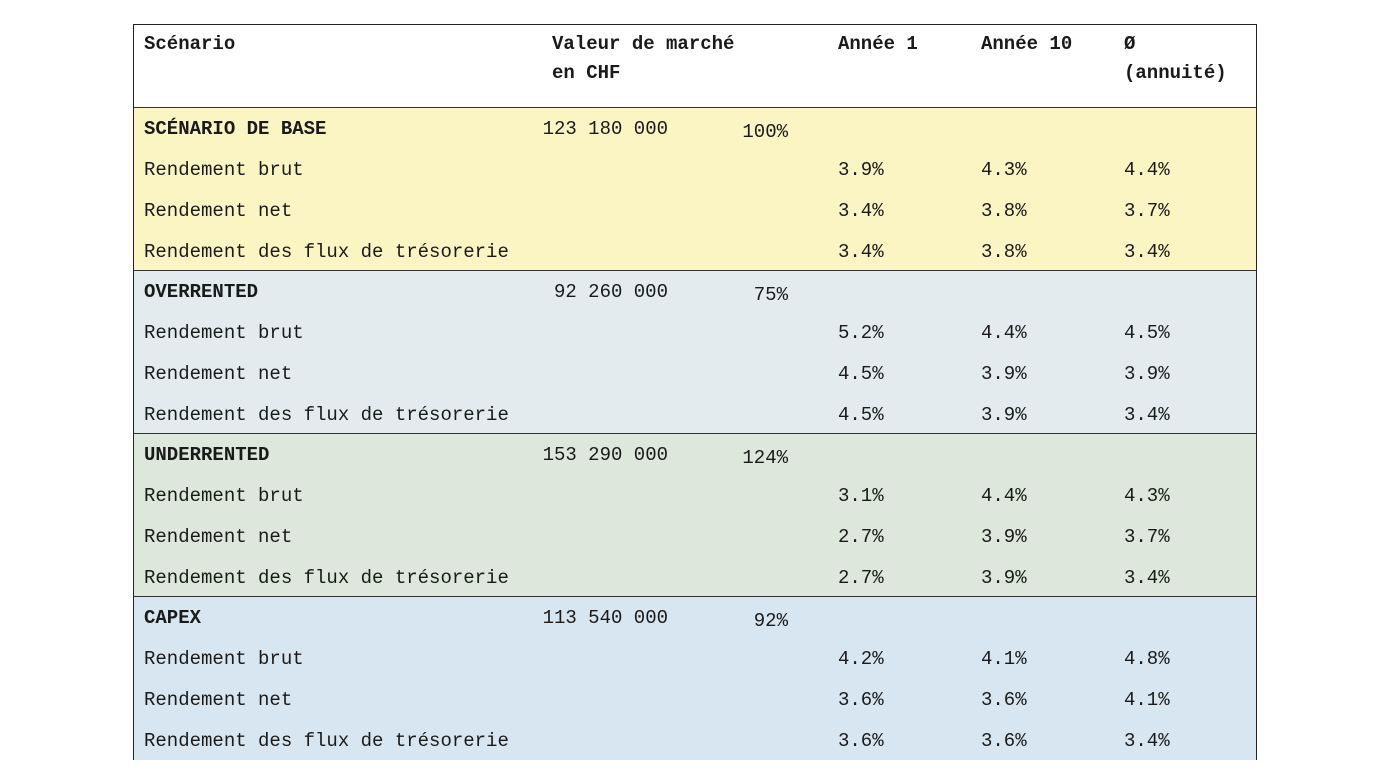  What do you see at coordinates (1130, 44) in the screenshot?
I see `header-cell: Ø` at bounding box center [1130, 44].